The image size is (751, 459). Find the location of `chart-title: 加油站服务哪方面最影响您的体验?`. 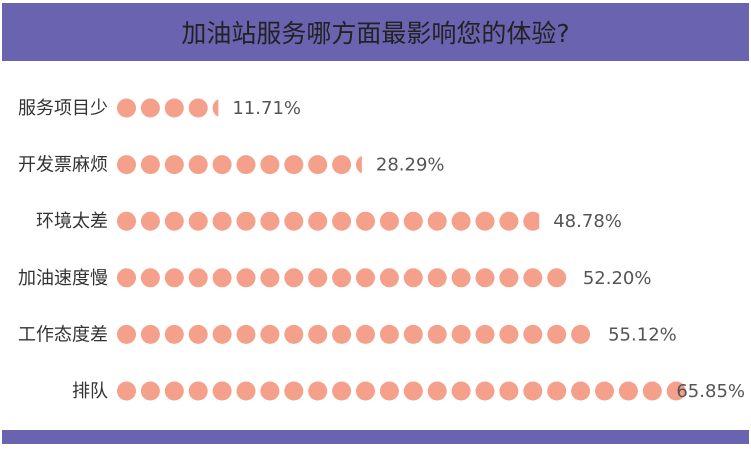

chart-title: 加油站服务哪方面最影响您的体验? is located at coordinates (375, 33).